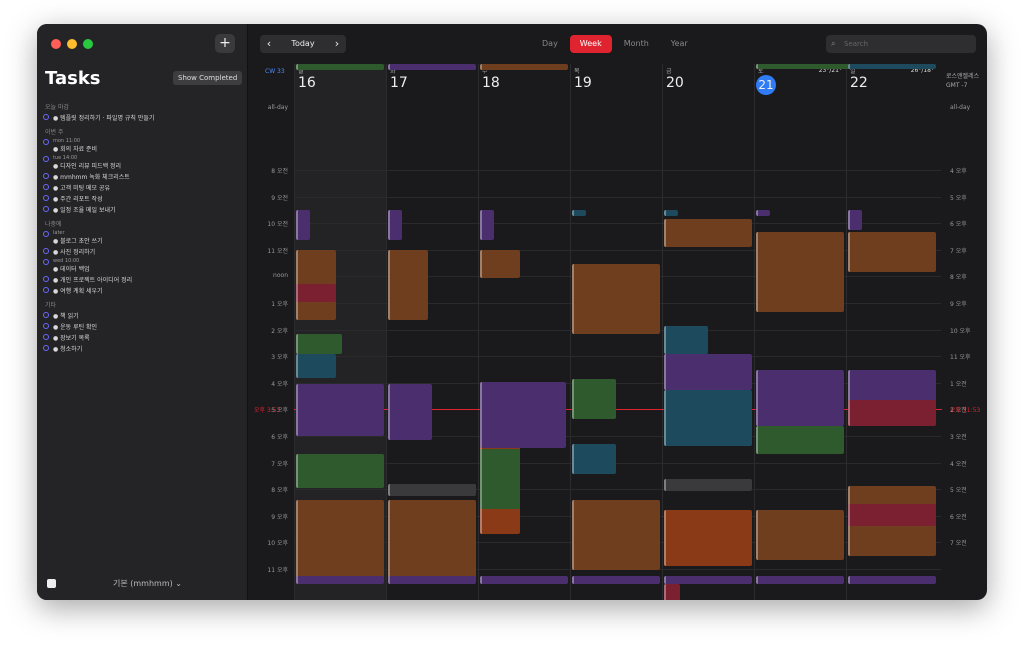 The height and width of the screenshot is (648, 1024). What do you see at coordinates (142, 337) in the screenshot?
I see `task-item: ● 장보기 목록` at bounding box center [142, 337].